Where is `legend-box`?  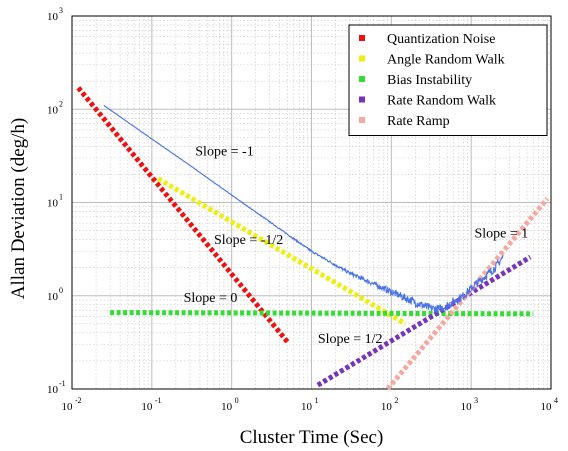
legend-box is located at coordinates (448, 80).